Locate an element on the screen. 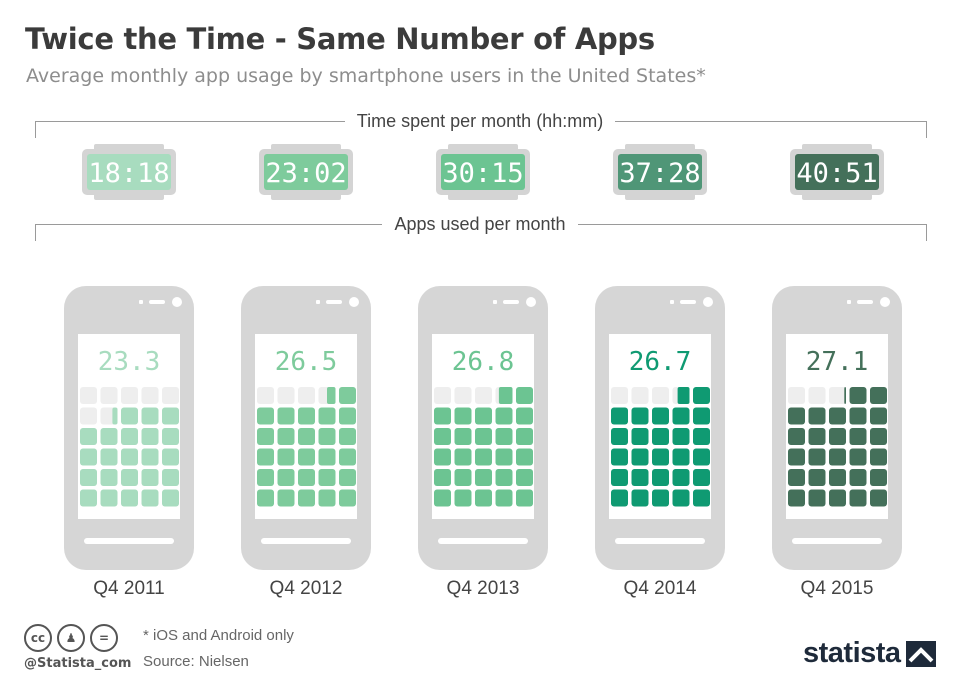 This screenshot has height=684, width=960. apps-section-label: Apps used per month is located at coordinates (480, 224).